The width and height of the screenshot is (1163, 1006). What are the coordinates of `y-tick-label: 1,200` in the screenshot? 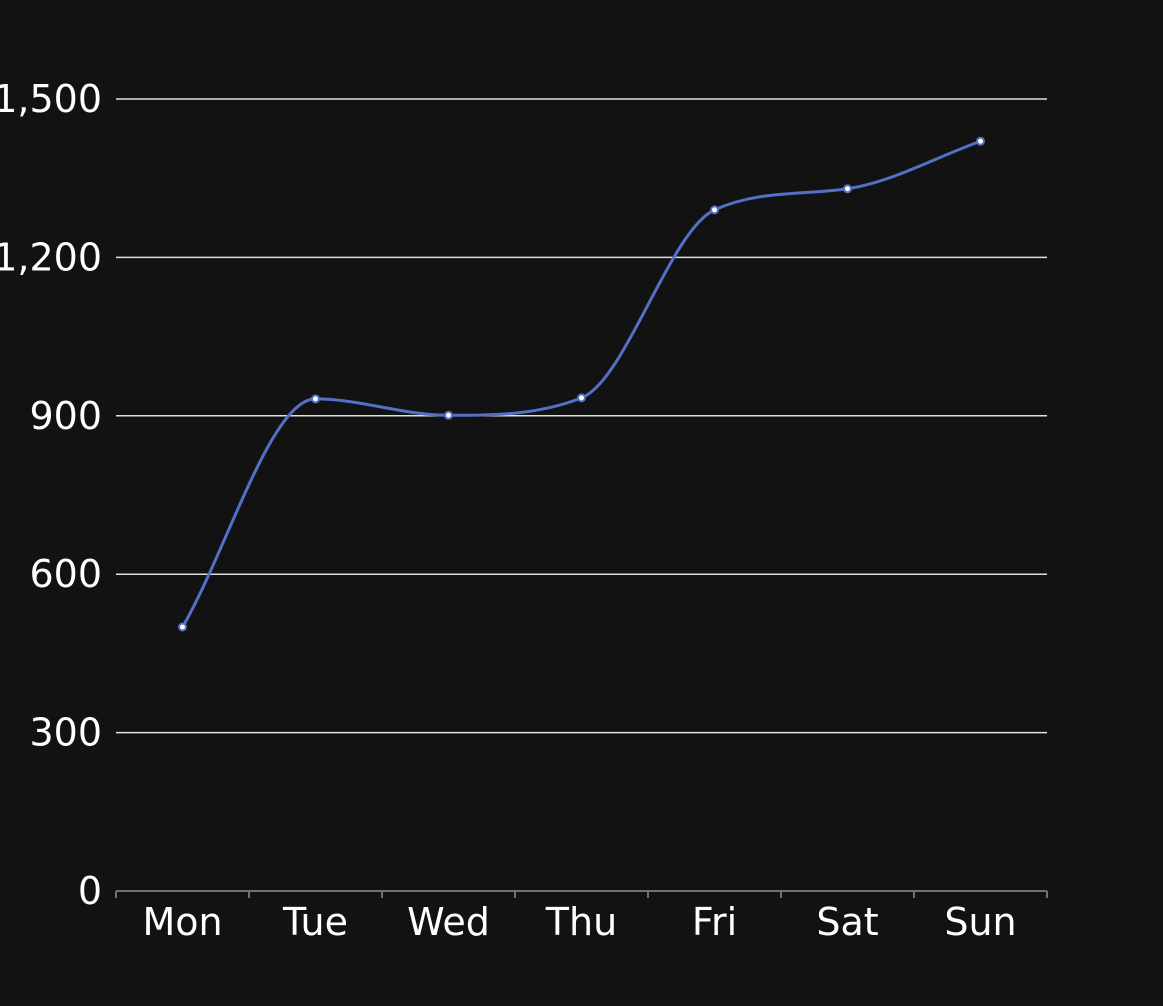 It's located at (51, 257).